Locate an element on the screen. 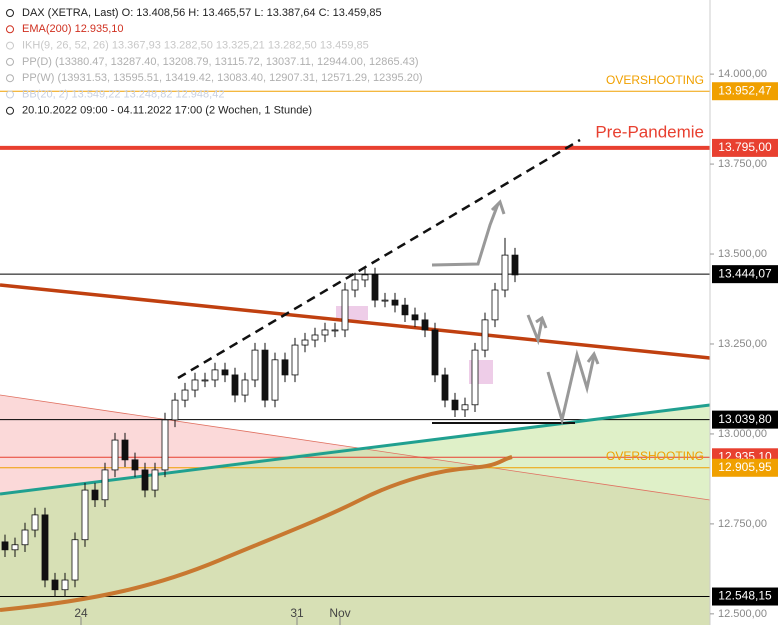 The image size is (780, 625). y-tick-label: 13.500,00 is located at coordinates (742, 254).